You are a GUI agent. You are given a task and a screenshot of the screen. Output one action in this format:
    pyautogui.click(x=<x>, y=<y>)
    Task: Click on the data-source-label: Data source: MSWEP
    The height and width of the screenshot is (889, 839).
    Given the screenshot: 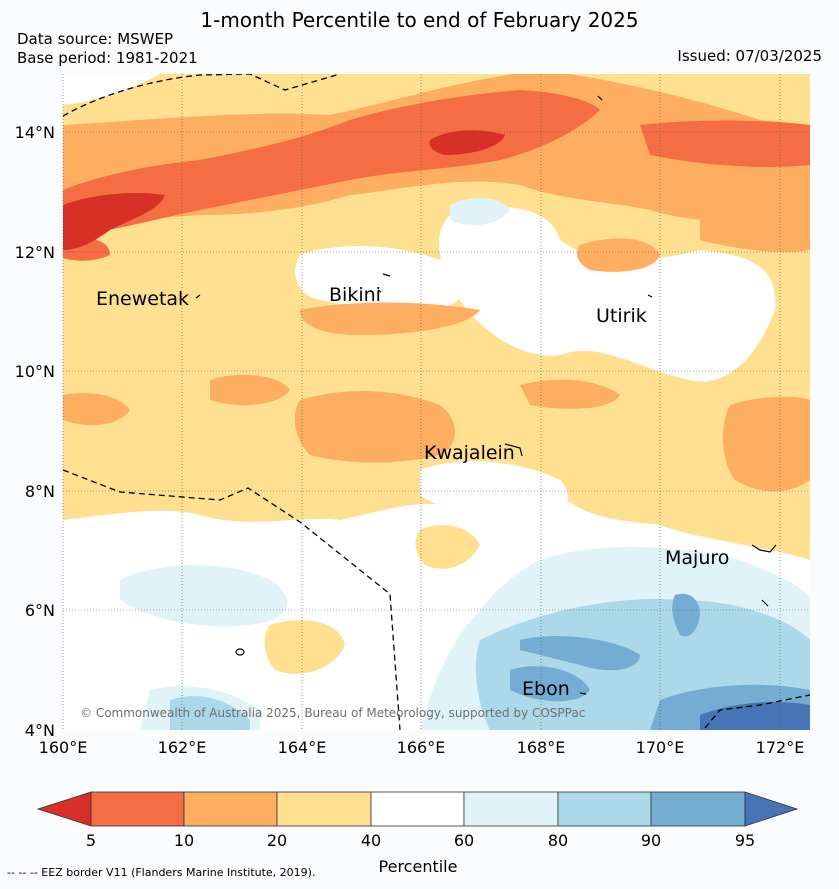 What is the action you would take?
    pyautogui.click(x=95, y=39)
    